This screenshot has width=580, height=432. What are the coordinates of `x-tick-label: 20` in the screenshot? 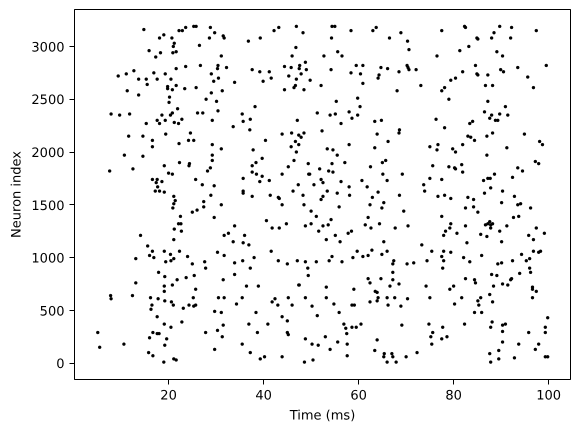 It's located at (168, 396).